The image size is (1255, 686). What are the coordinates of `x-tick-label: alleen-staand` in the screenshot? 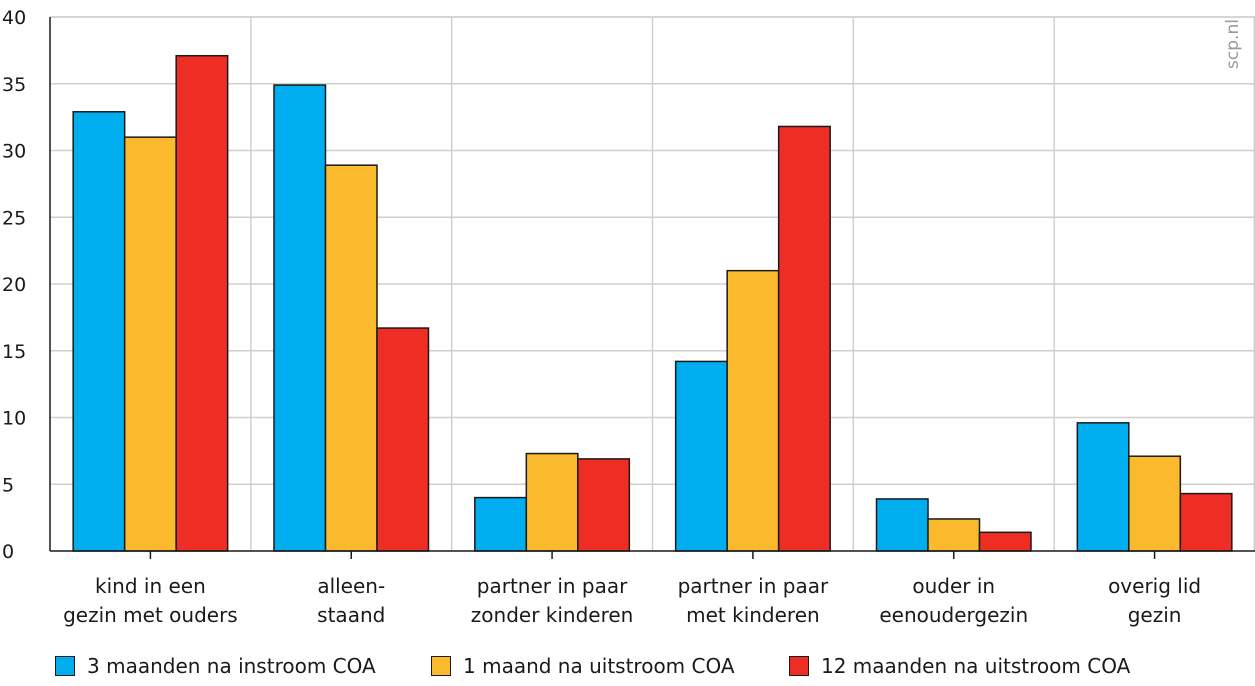 It's located at (351, 600).